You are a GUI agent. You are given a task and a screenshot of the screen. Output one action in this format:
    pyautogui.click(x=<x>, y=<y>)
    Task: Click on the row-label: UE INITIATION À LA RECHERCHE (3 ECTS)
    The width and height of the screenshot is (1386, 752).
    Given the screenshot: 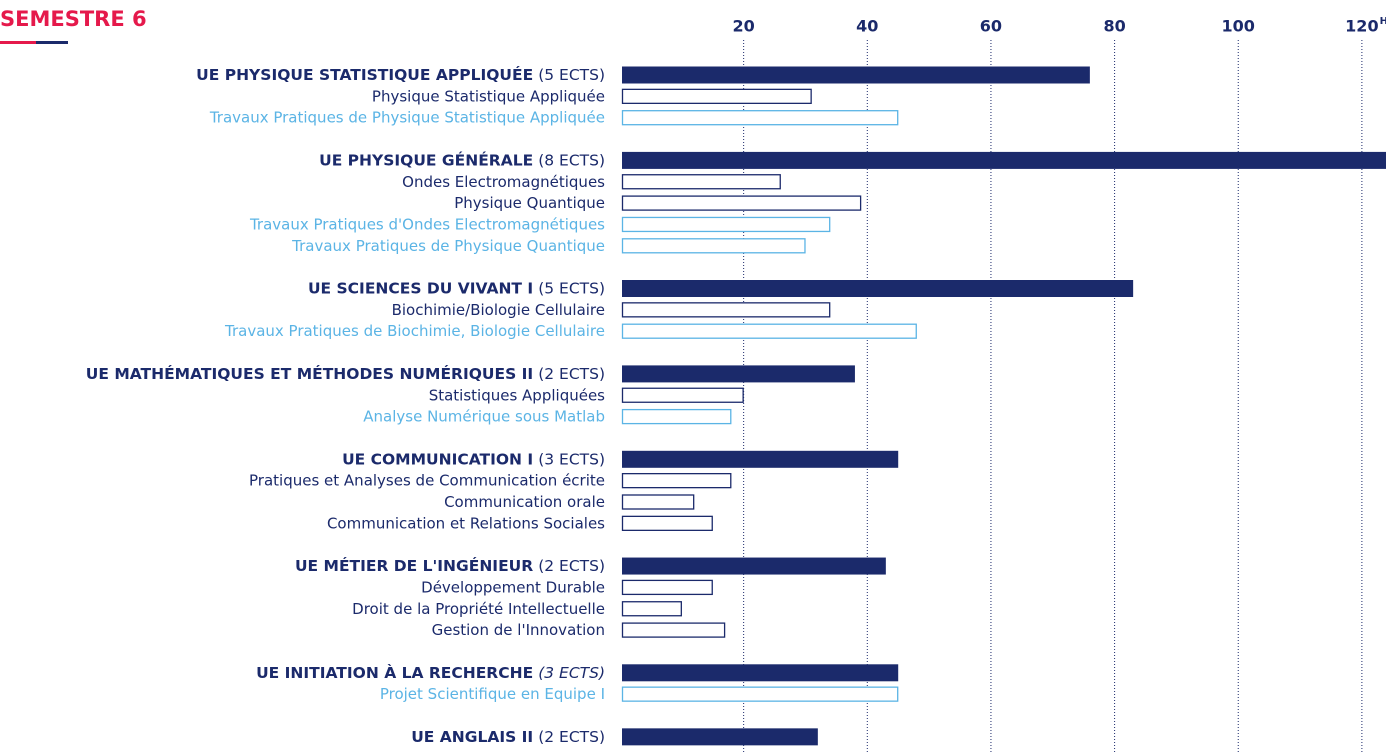 What is the action you would take?
    pyautogui.click(x=430, y=671)
    